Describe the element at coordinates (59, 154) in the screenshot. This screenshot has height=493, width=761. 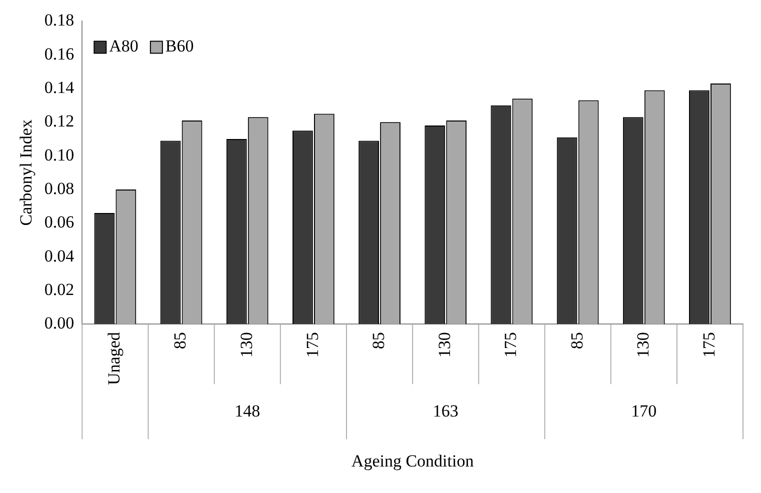
I see `y-tick-label: 0.10` at that location.